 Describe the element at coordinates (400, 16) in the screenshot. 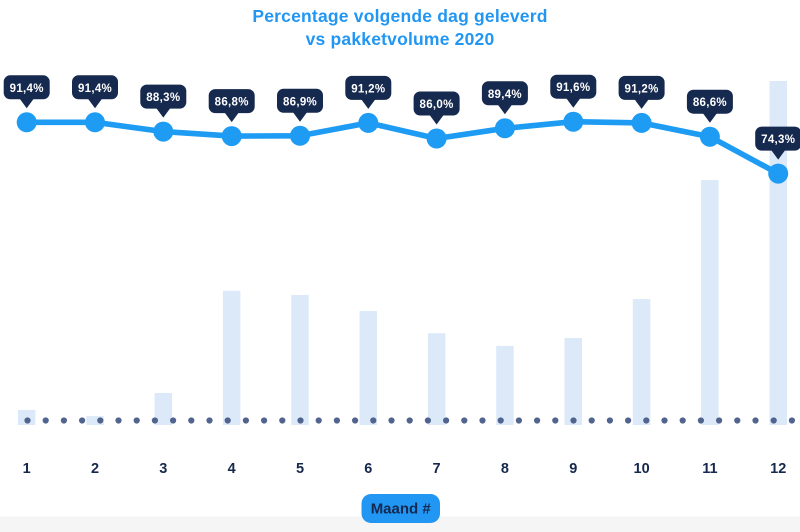

I see `chart-title-line1: Percentage volgende dag geleverd` at that location.